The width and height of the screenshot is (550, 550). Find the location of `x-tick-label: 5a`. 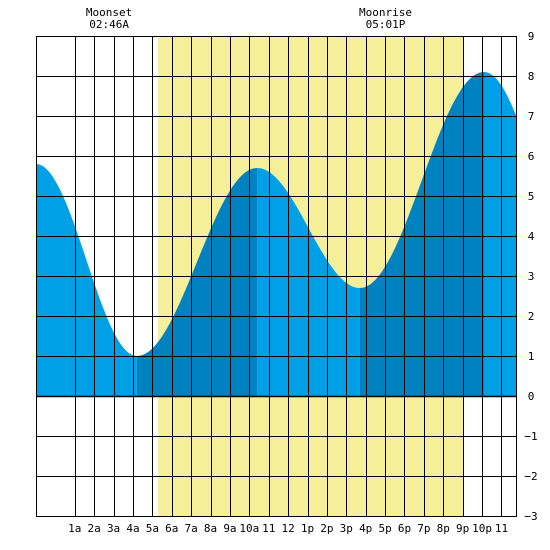

x-tick-label: 5a is located at coordinates (152, 528).